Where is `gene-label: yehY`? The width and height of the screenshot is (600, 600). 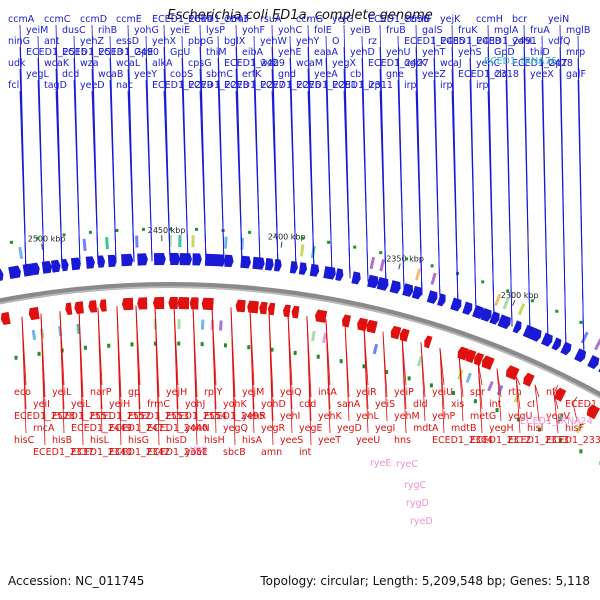 gene-label: yehY is located at coordinates (307, 41).